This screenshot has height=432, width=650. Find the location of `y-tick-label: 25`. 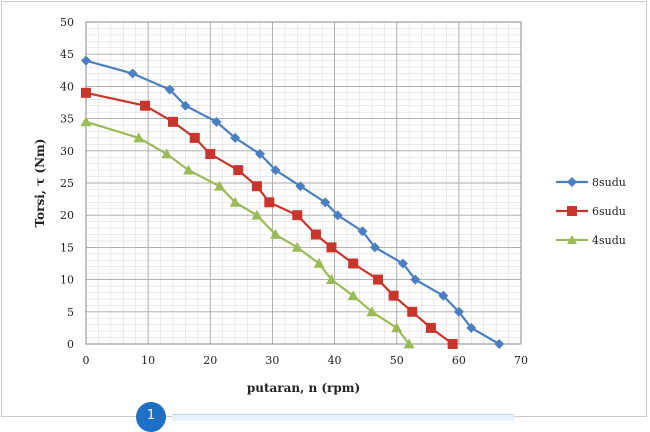

y-tick-label: 25 is located at coordinates (67, 183).